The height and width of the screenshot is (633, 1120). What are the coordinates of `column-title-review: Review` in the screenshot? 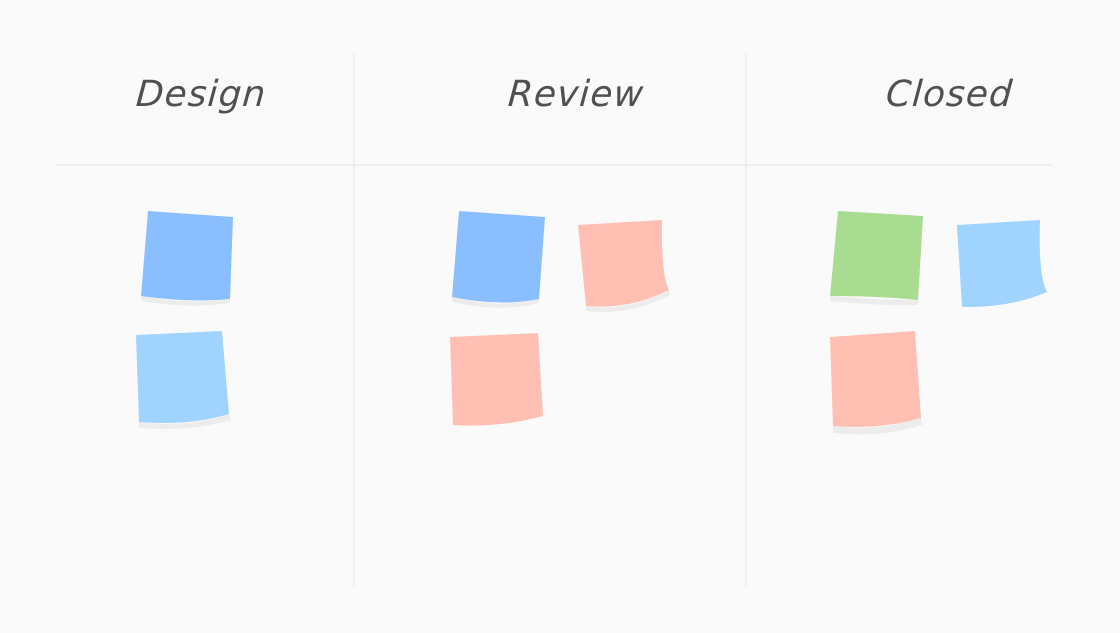 It's located at (576, 94).